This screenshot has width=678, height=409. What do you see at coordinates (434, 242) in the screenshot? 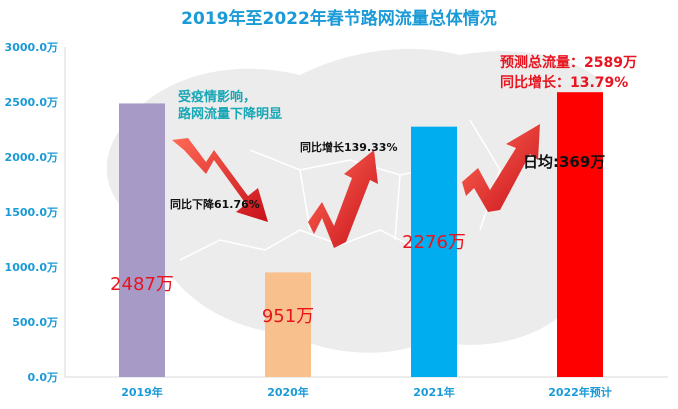
I see `data-label: 2276万` at bounding box center [434, 242].